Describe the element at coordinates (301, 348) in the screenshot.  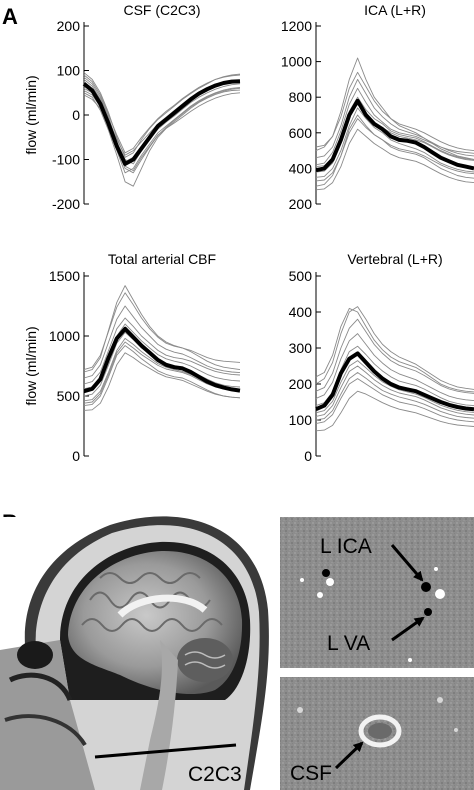
I see `y-tick-label: 300` at that location.